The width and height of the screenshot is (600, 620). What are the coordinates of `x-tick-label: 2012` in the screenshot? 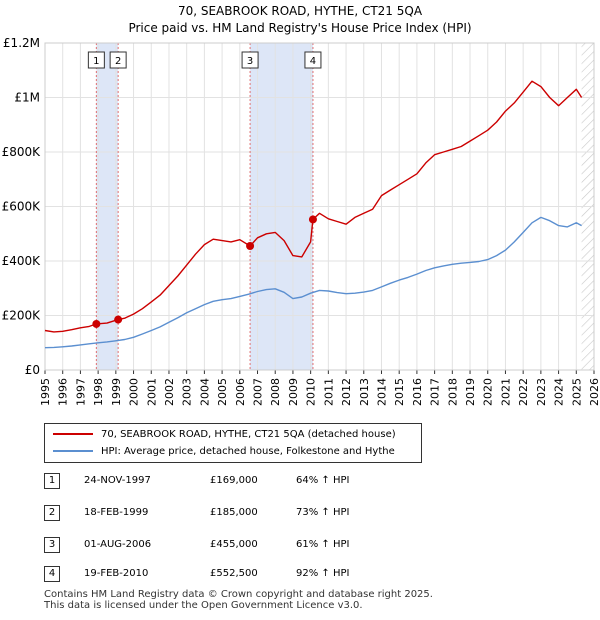 It's located at (346, 392).